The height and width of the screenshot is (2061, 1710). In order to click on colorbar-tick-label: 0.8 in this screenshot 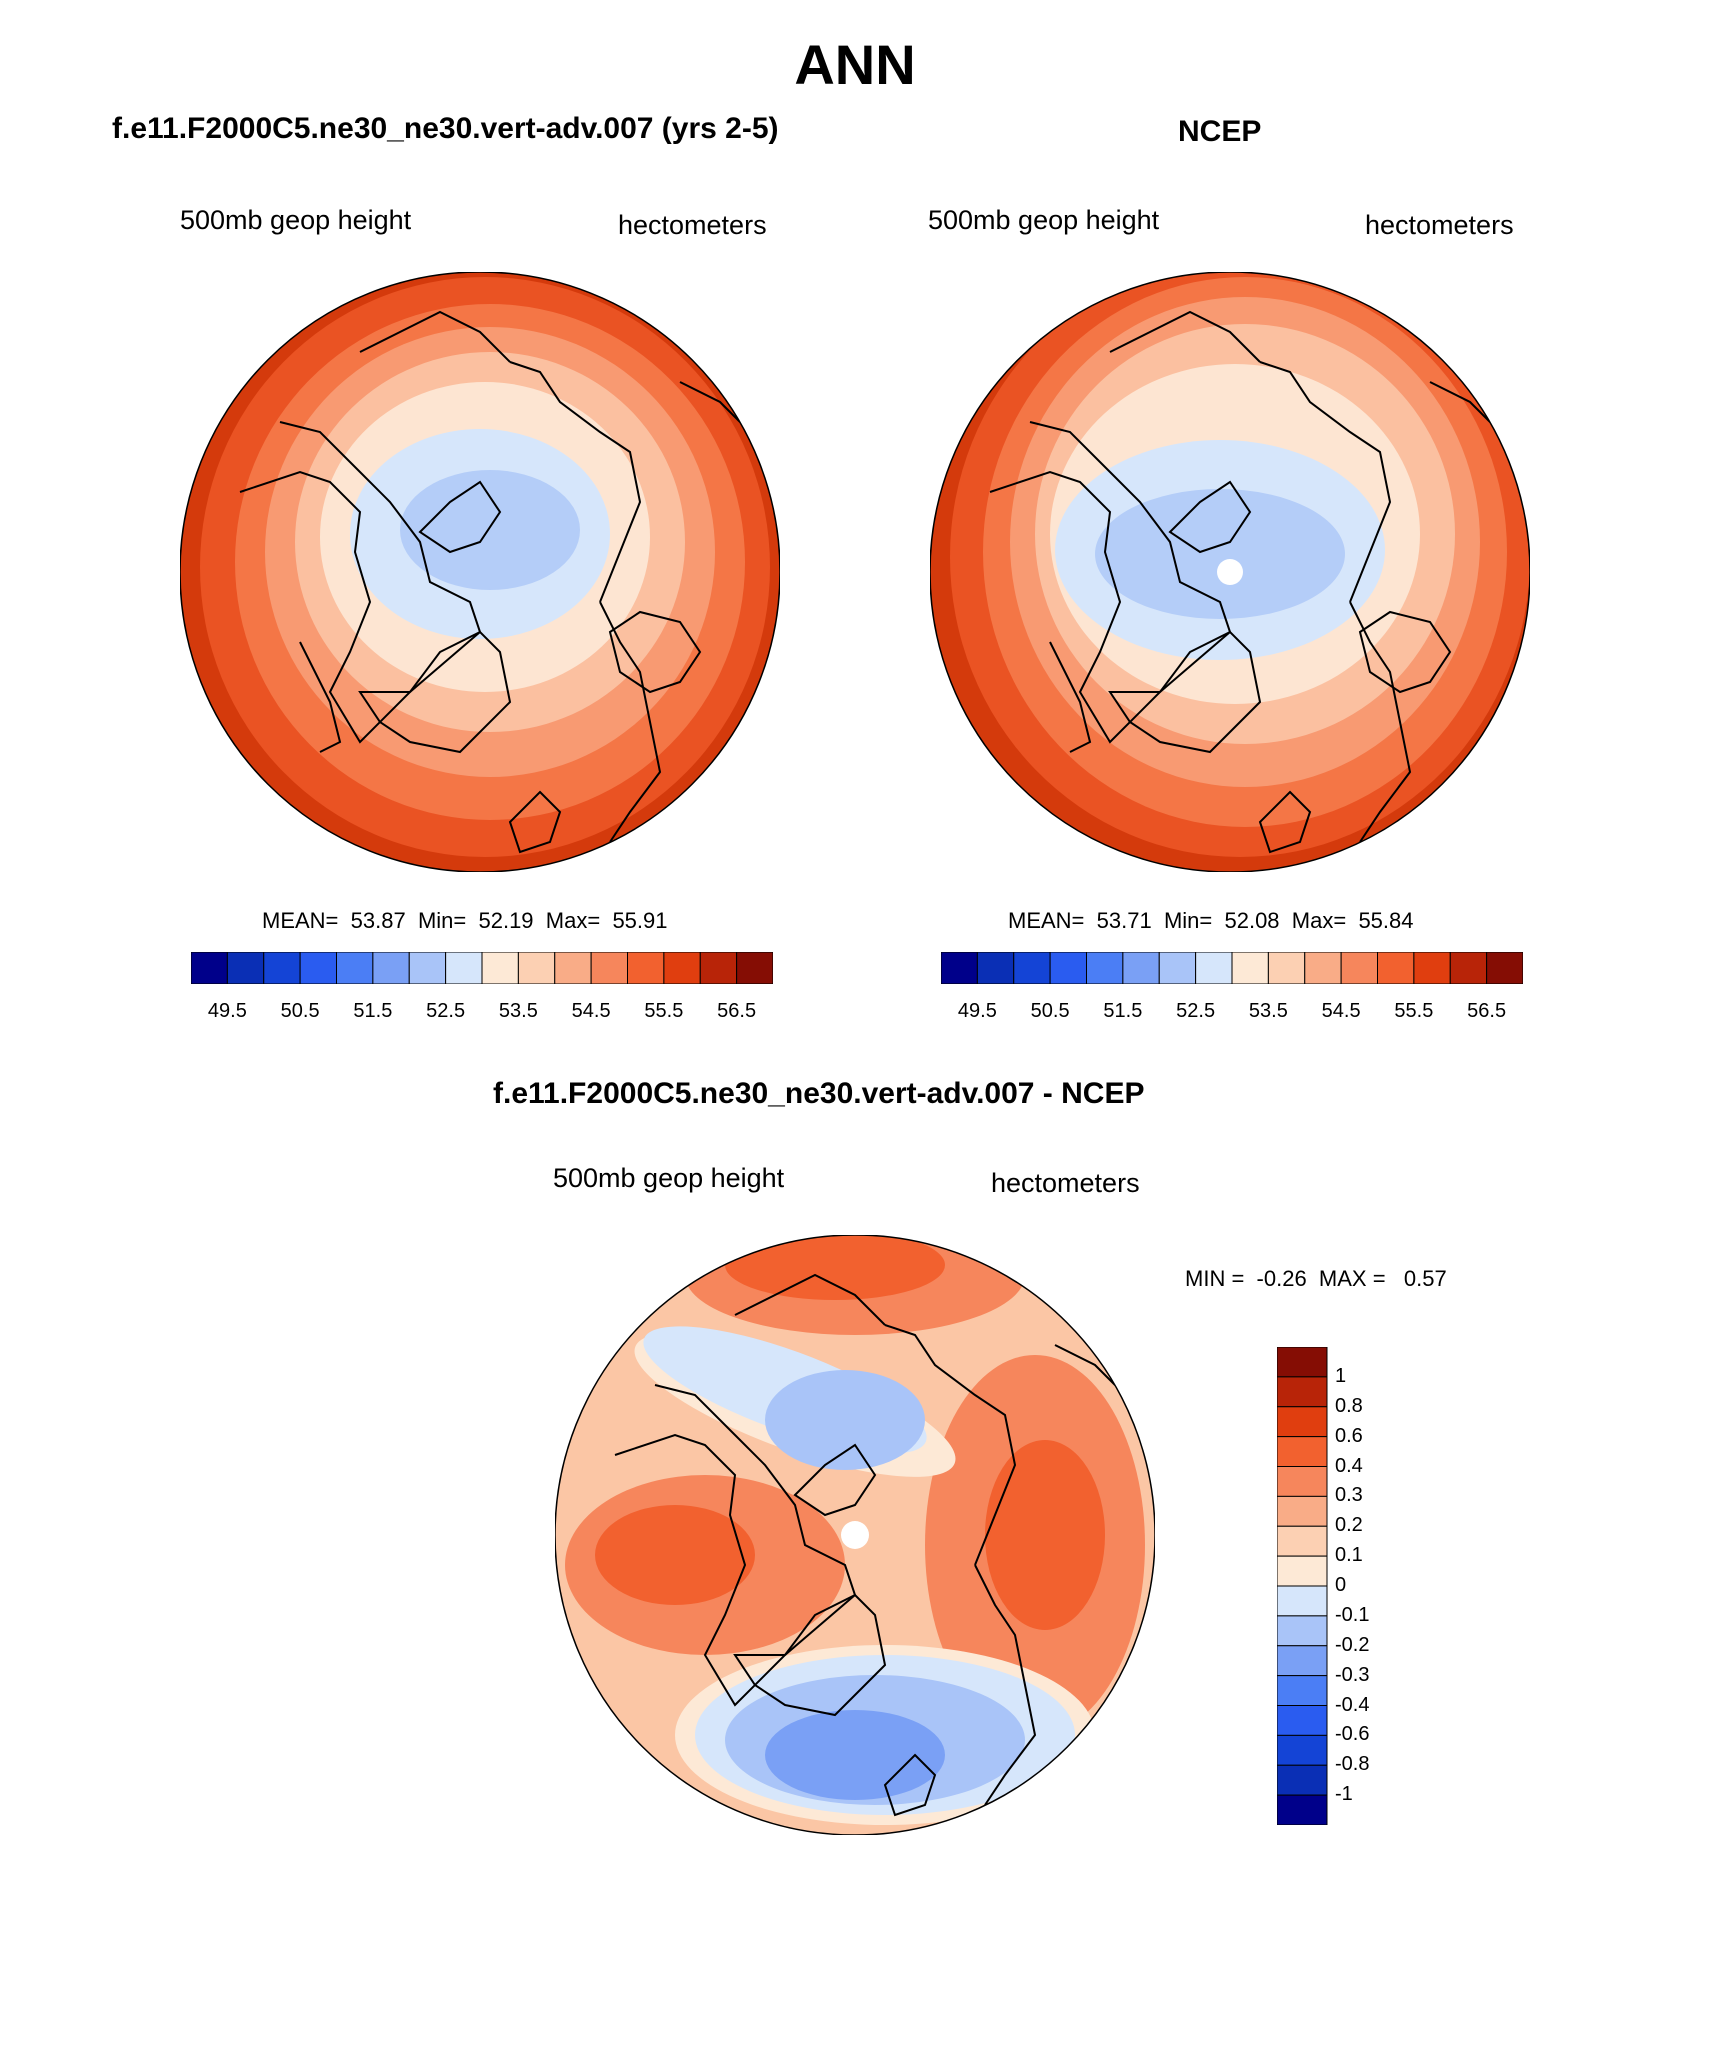, I will do `click(1349, 1405)`.